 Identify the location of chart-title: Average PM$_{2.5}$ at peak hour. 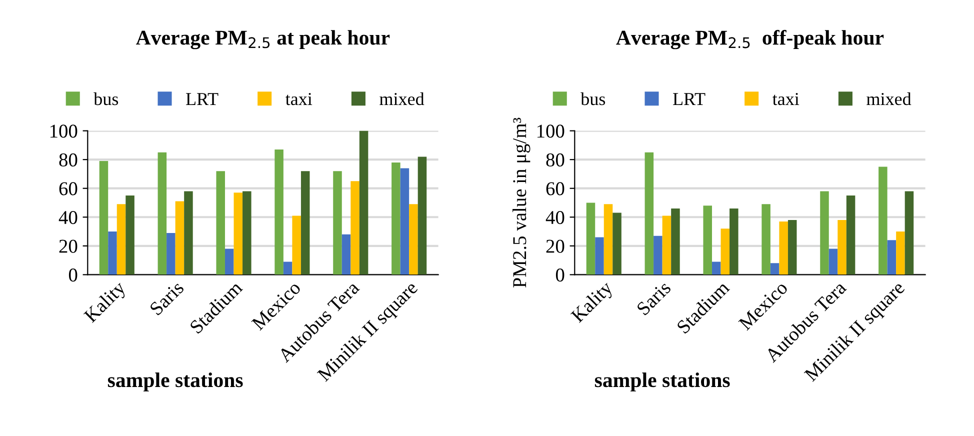
(263, 40).